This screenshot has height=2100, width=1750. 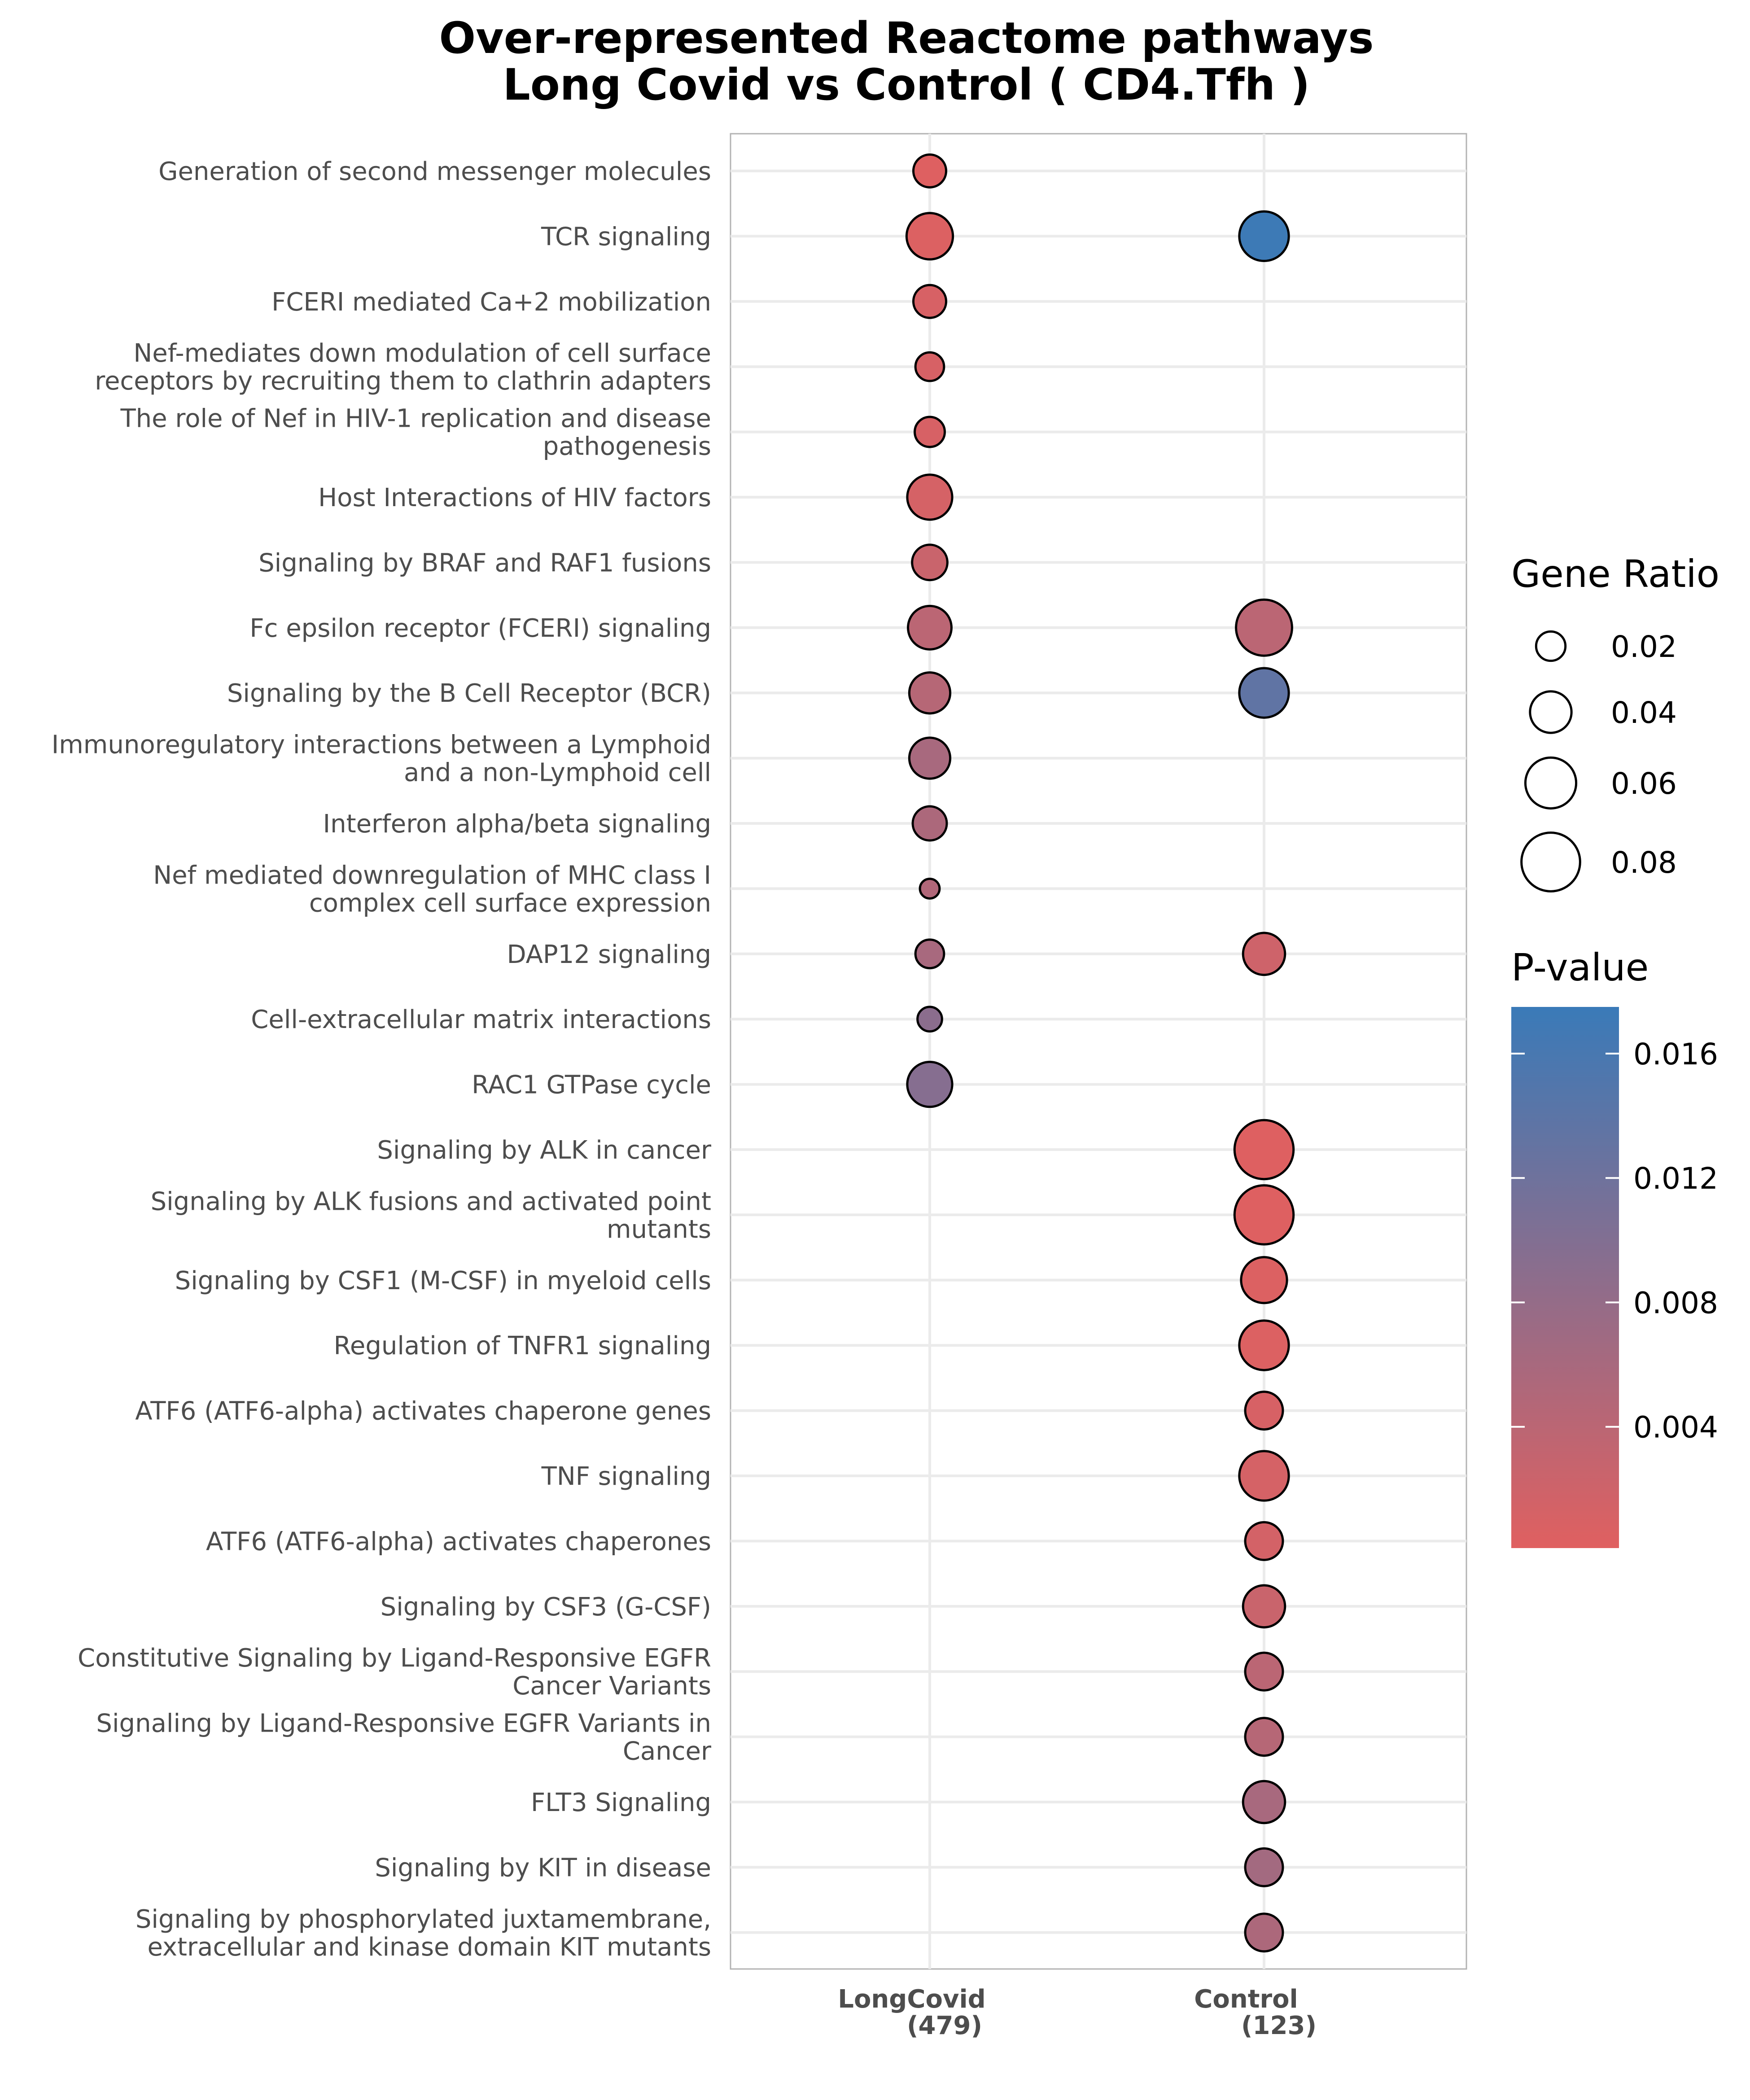 I want to click on pathway-label: FCERI mediated Ca+2 mobilization, so click(x=491, y=302).